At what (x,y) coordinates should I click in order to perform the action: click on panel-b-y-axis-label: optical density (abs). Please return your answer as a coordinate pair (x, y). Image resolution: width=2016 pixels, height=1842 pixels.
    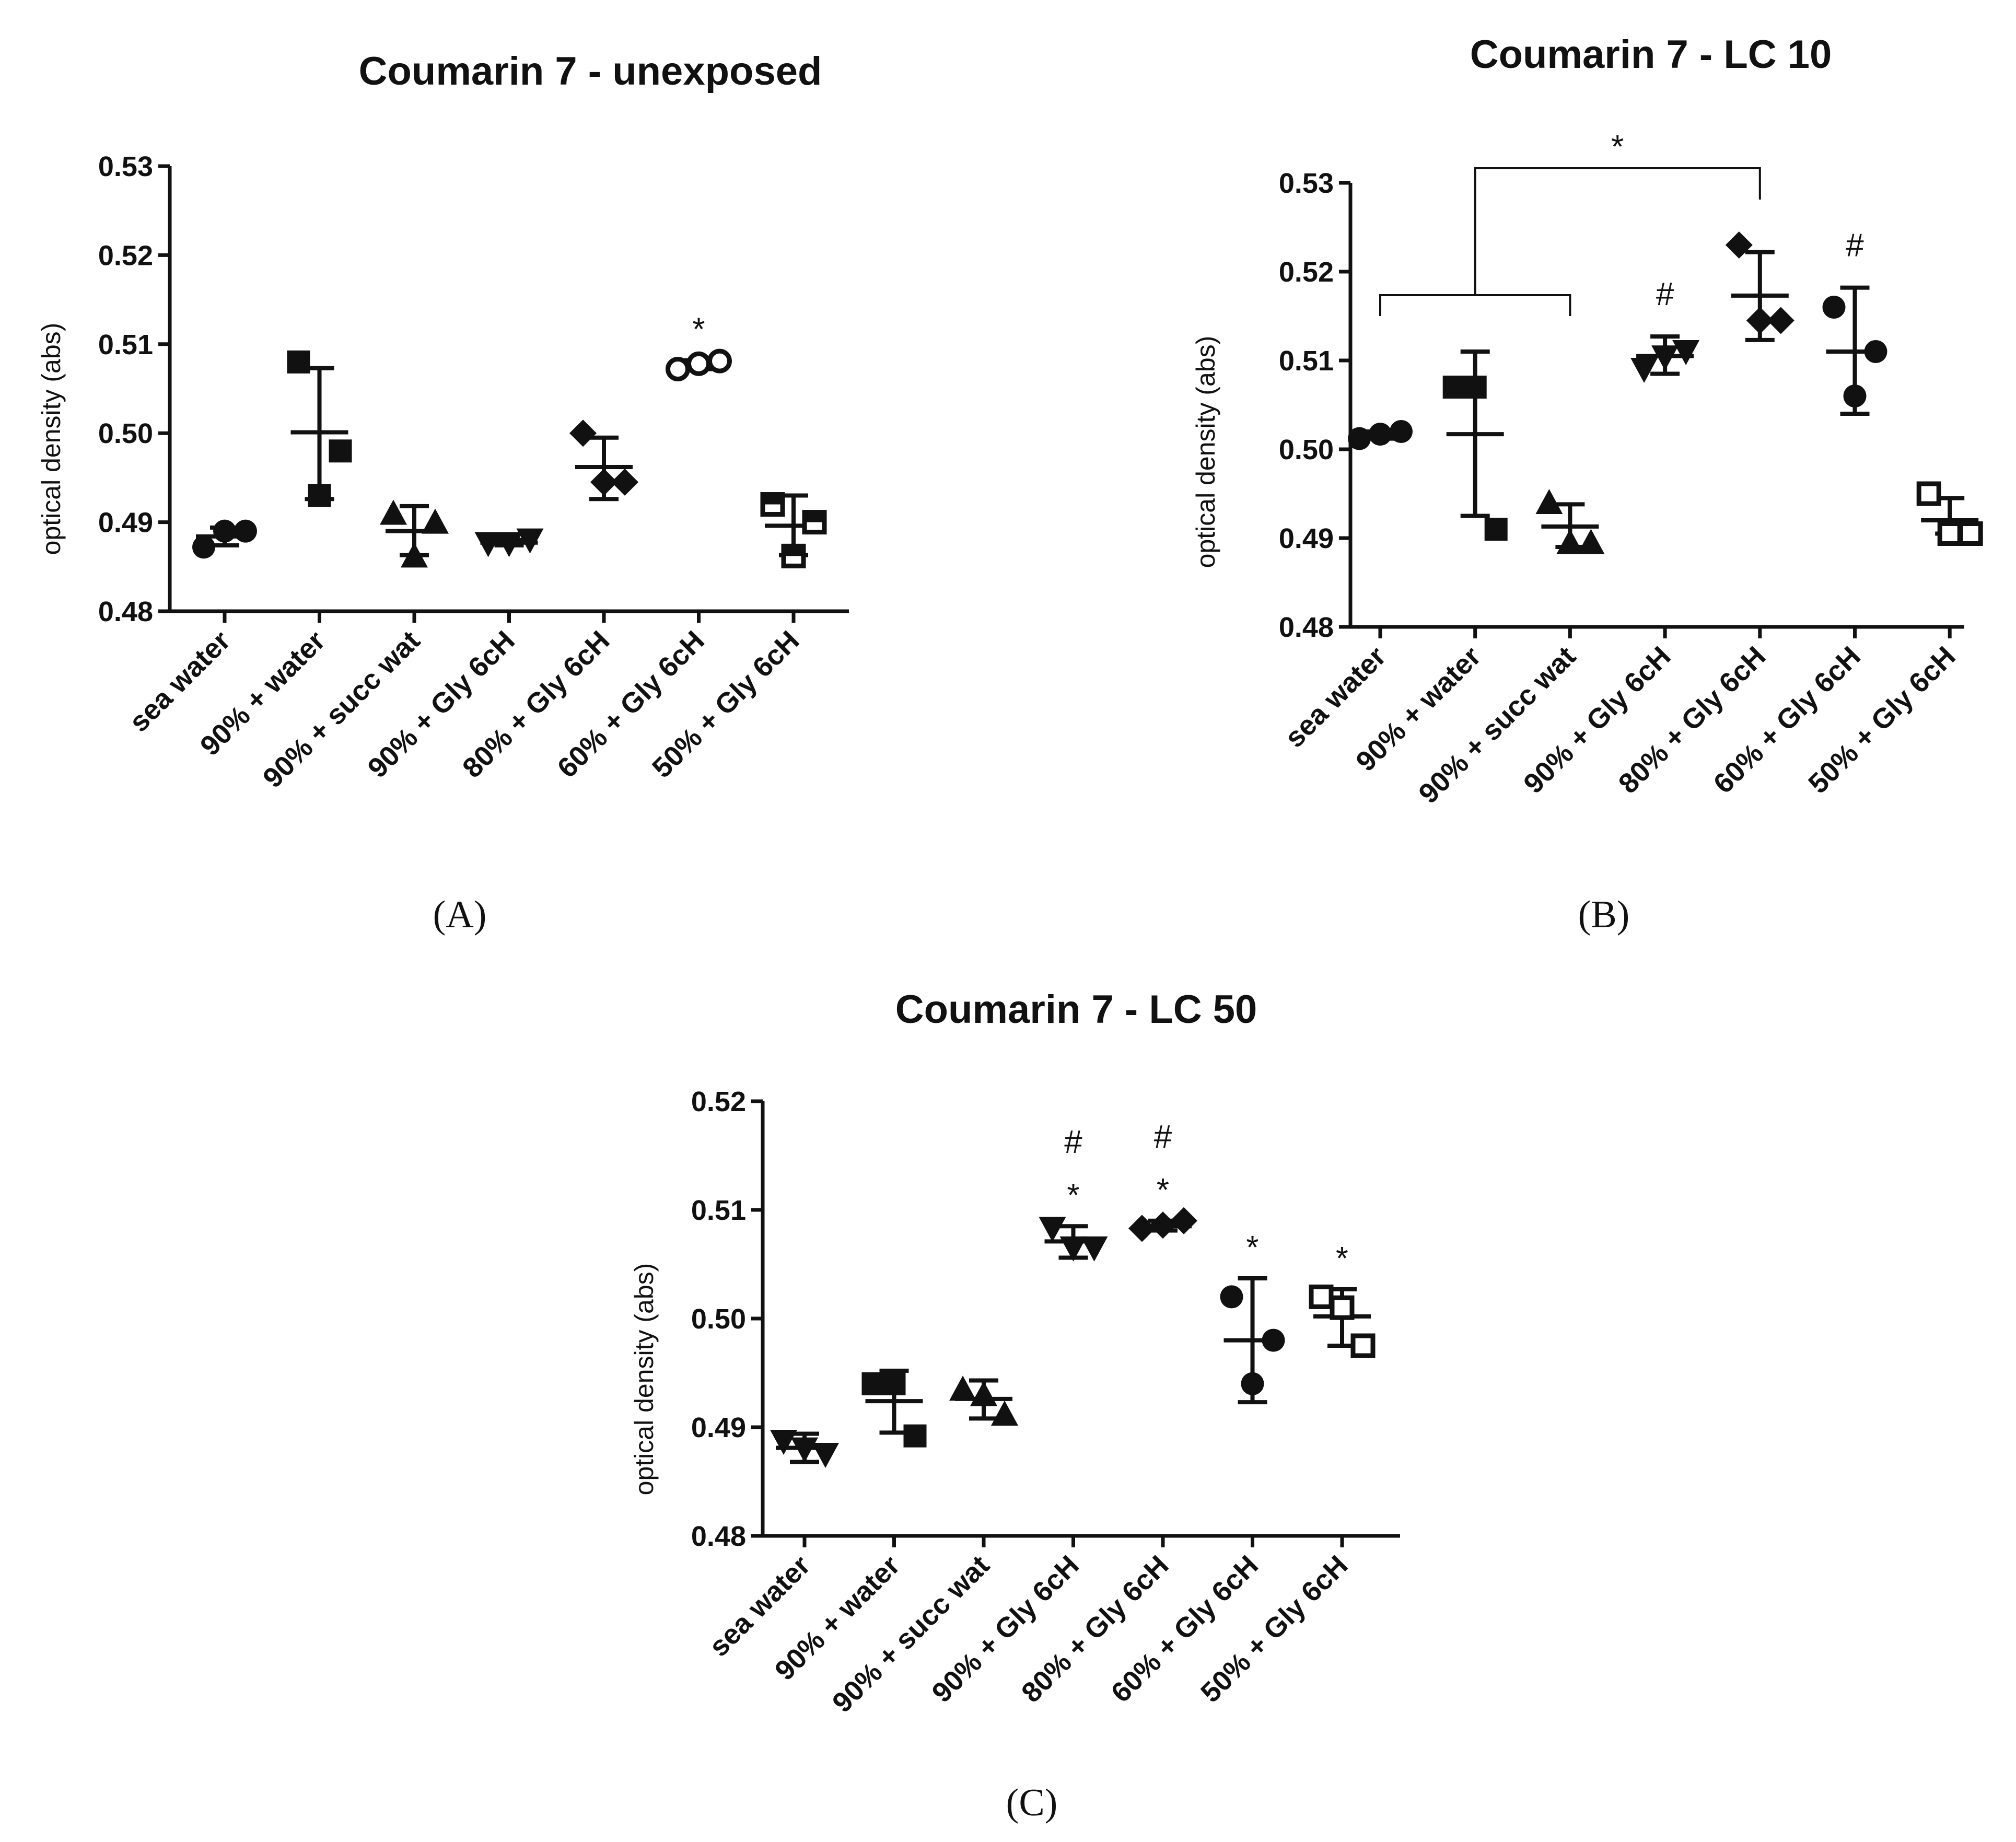
    Looking at the image, I should click on (1205, 452).